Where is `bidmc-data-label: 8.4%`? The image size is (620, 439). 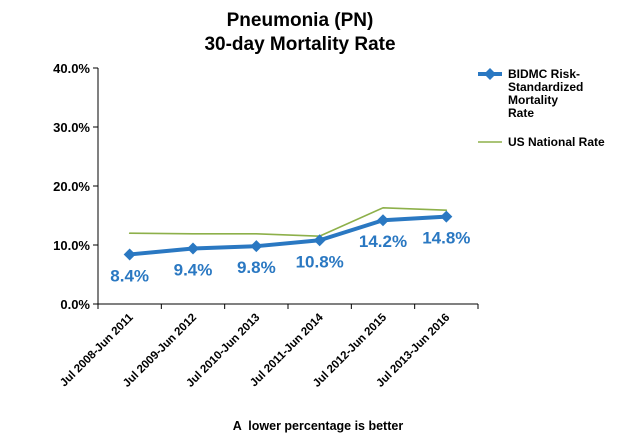 bidmc-data-label: 8.4% is located at coordinates (129, 275).